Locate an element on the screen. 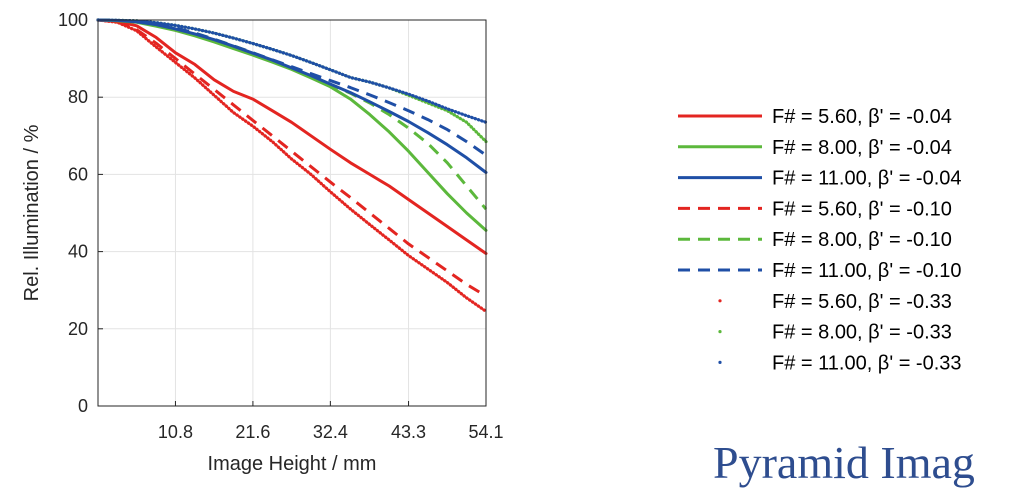 The image size is (1032, 488). y-axis-label: Rel. Illumination / % is located at coordinates (32, 212).